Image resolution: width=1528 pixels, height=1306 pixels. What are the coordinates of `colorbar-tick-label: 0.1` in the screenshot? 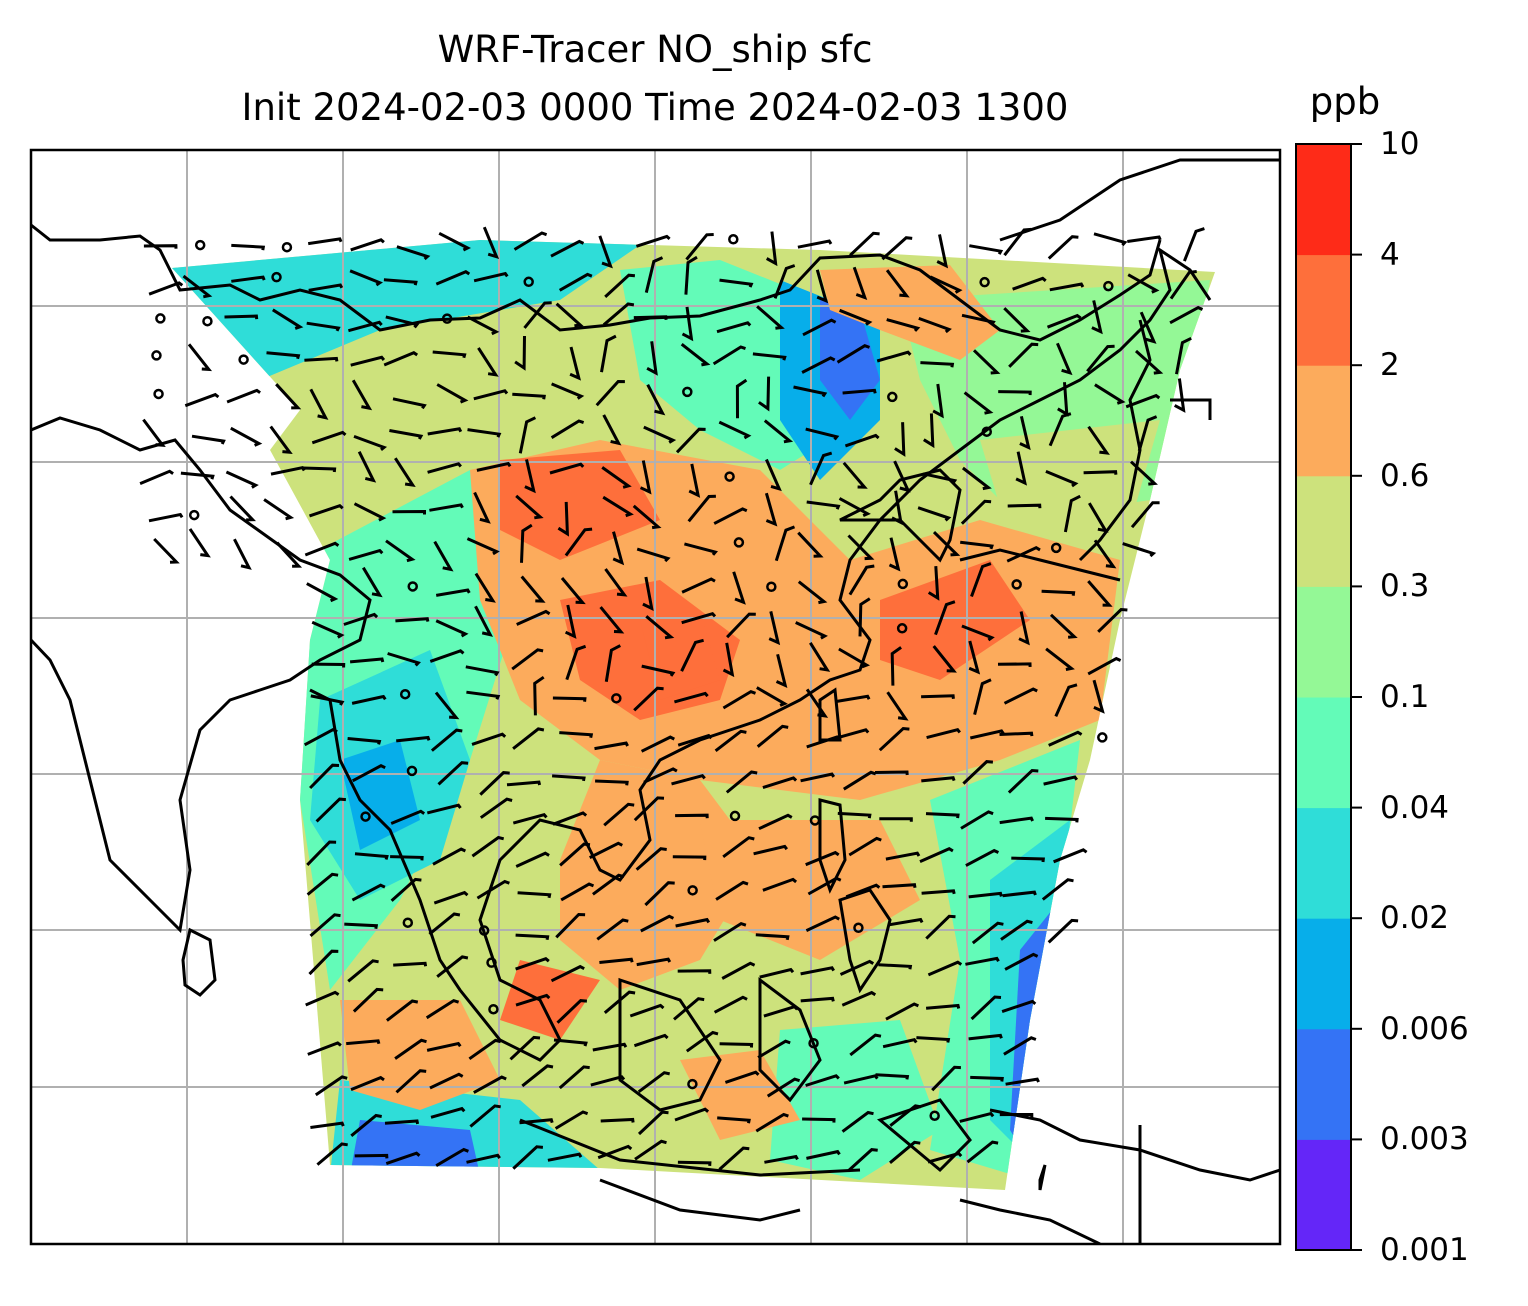 It's located at (1405, 697).